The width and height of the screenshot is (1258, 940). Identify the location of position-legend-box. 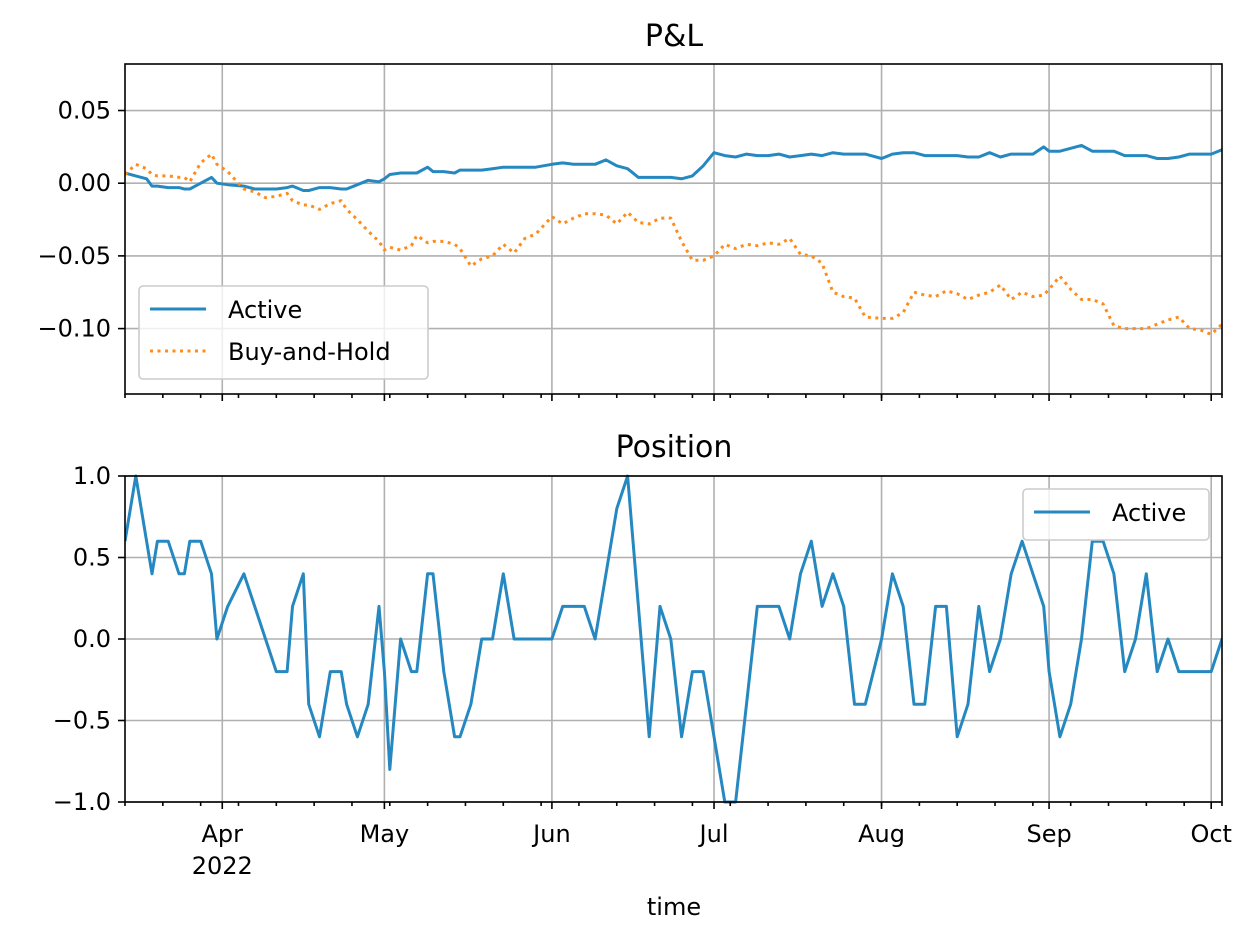
(1116, 514).